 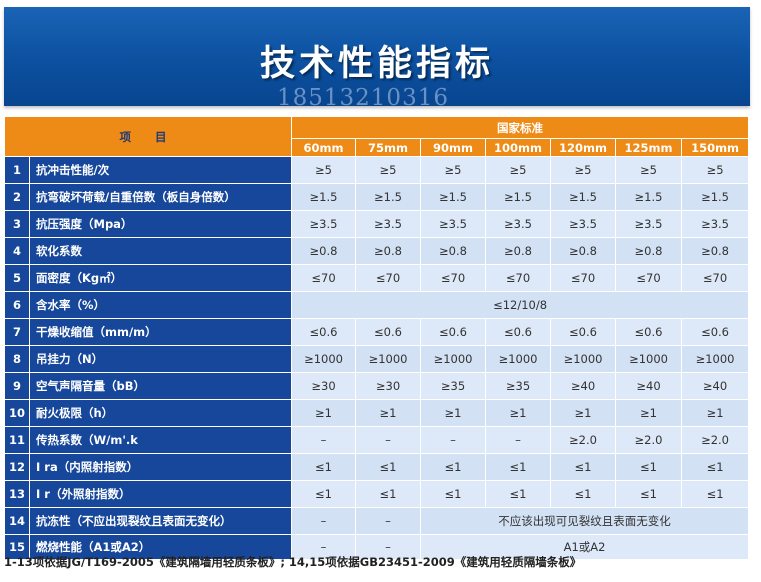 What do you see at coordinates (17, 224) in the screenshot?
I see `row-number: 3` at bounding box center [17, 224].